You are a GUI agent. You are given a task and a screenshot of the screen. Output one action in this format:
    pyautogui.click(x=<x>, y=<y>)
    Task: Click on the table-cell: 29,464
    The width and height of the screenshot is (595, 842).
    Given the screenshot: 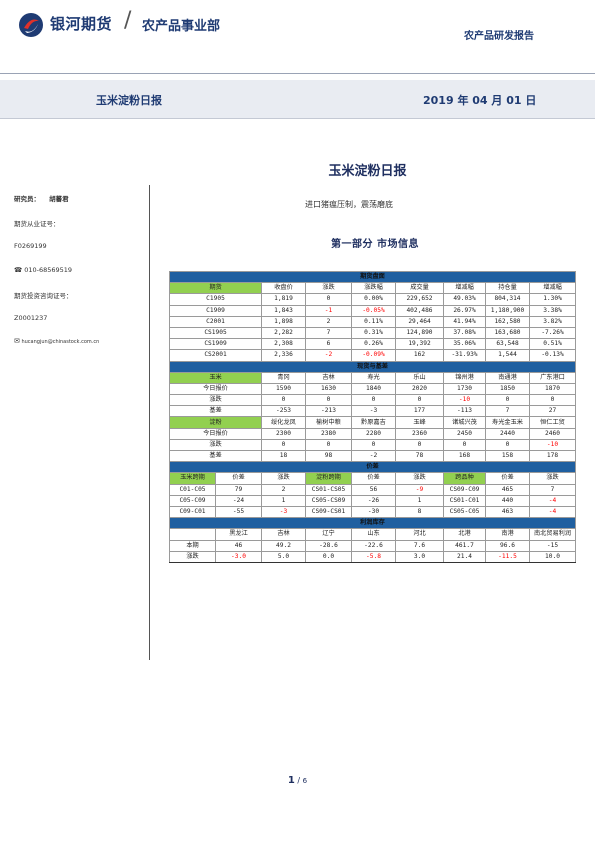 What is the action you would take?
    pyautogui.click(x=419, y=321)
    